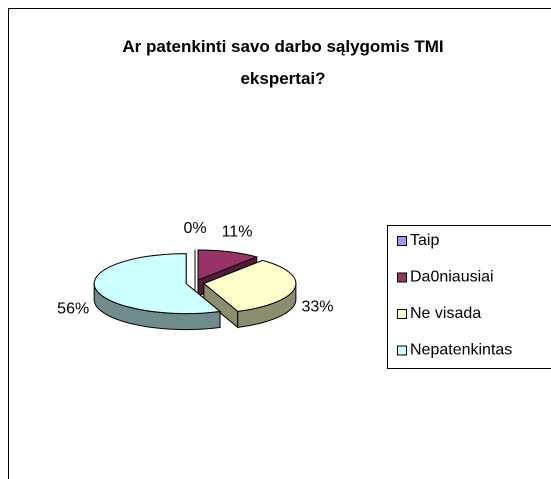 The height and width of the screenshot is (479, 551). Describe the element at coordinates (194, 228) in the screenshot. I see `data-label: 0%` at that location.